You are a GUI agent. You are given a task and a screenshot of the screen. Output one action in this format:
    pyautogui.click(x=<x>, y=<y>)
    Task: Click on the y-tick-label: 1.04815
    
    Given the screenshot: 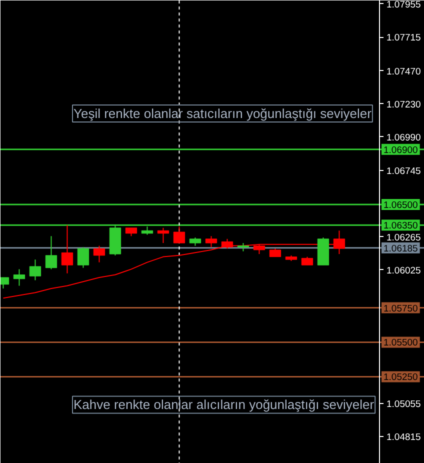 What is the action you would take?
    pyautogui.click(x=403, y=438)
    